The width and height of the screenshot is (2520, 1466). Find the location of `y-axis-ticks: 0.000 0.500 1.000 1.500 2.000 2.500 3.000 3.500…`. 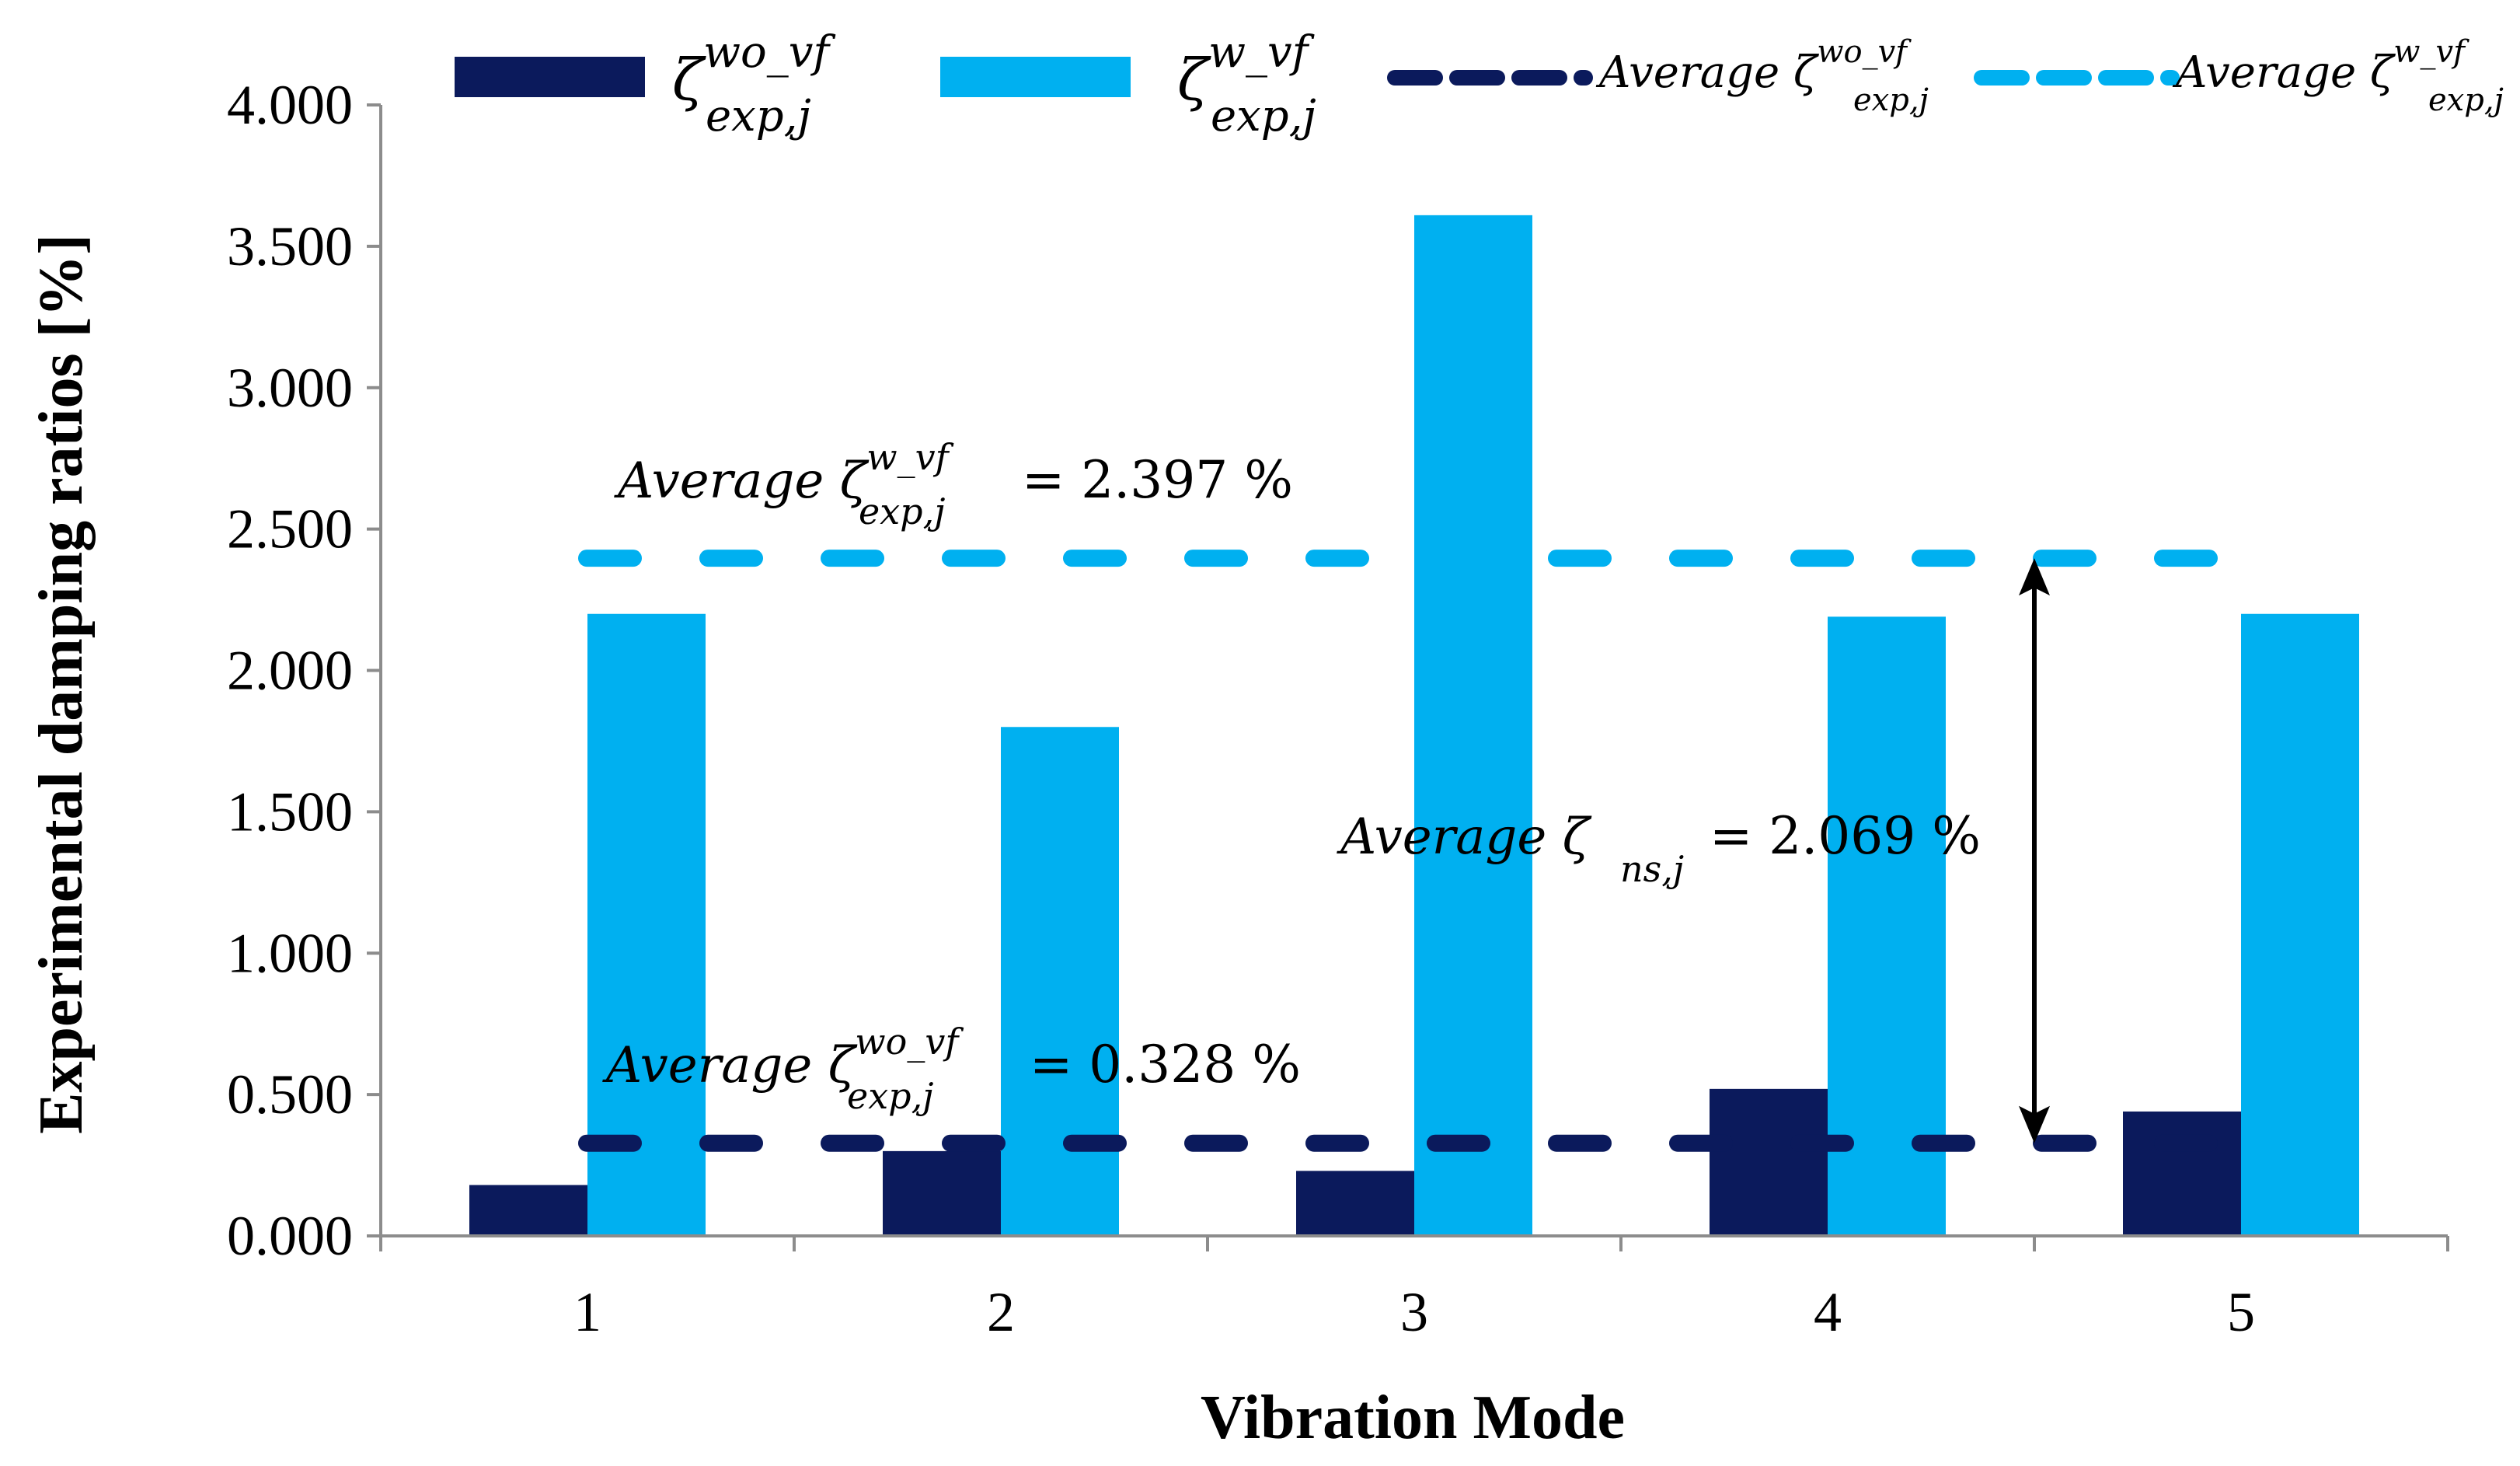

y-axis-ticks: 0.000 0.500 1.000 1.500 2.000 2.500 3.000 3.500… is located at coordinates (304, 670).